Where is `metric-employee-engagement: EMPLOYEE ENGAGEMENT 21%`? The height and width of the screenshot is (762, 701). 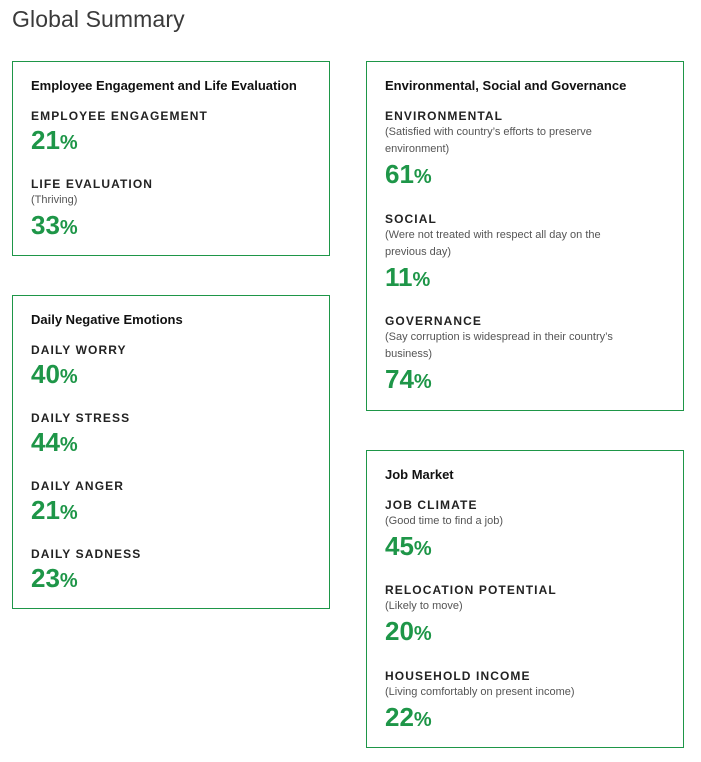 metric-employee-engagement: EMPLOYEE ENGAGEMENT 21% is located at coordinates (119, 134).